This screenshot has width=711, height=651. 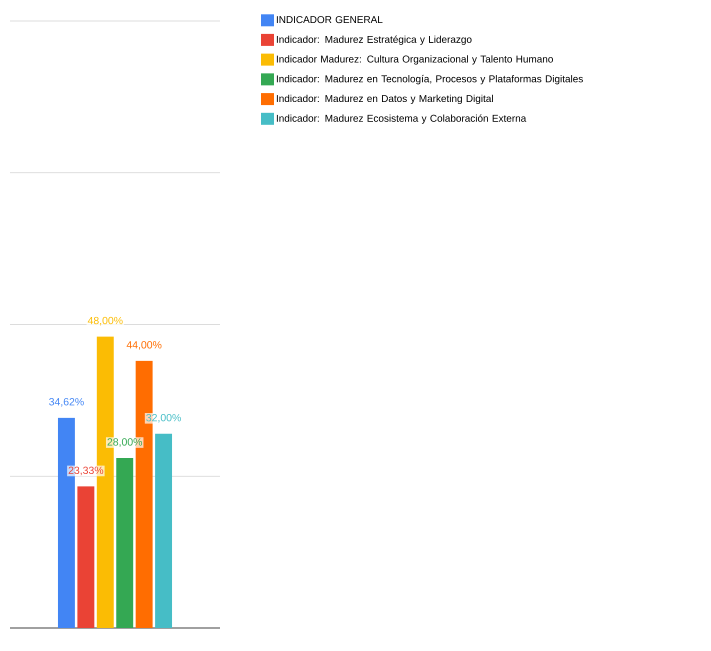 What do you see at coordinates (163, 418) in the screenshot?
I see `data-label: 32,00%` at bounding box center [163, 418].